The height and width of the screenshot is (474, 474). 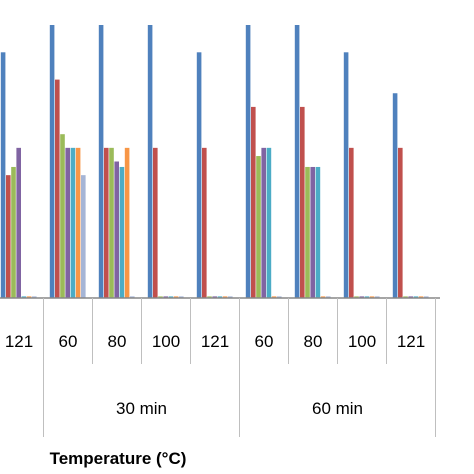 I want to click on tick-labels: 121 60 80 100 121 60 80 100 121, so click(x=215, y=341).